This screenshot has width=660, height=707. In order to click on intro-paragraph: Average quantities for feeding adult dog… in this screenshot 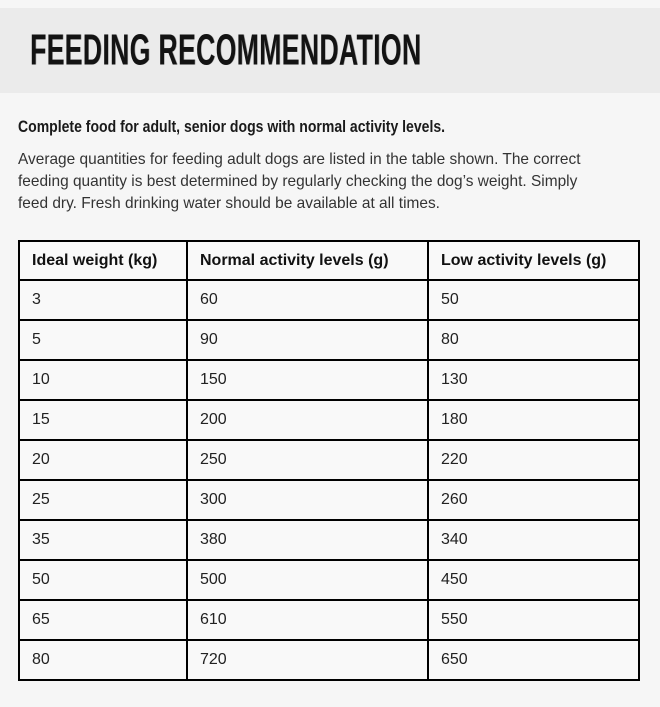, I will do `click(330, 182)`.